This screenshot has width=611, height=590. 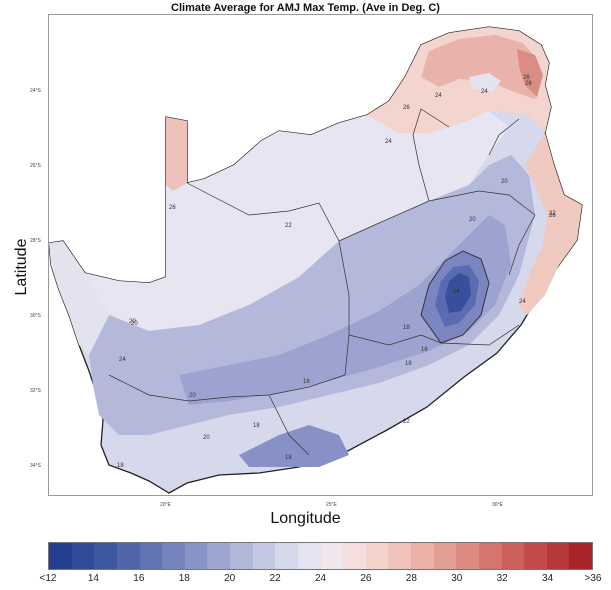 I want to click on colorbar-label: 16, so click(x=139, y=578).